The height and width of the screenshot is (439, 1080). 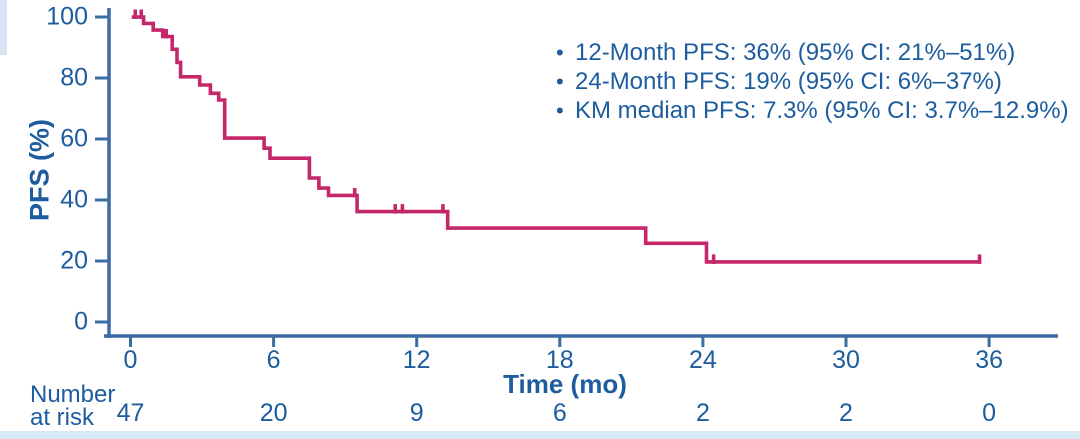 What do you see at coordinates (273, 360) in the screenshot?
I see `x-tick-label: 6` at bounding box center [273, 360].